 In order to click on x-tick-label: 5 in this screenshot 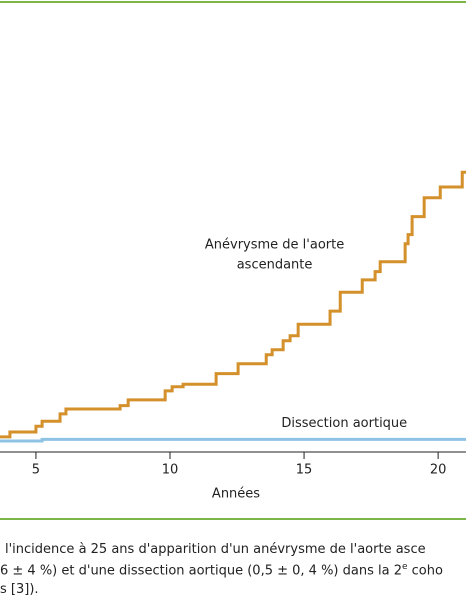, I will do `click(36, 470)`.